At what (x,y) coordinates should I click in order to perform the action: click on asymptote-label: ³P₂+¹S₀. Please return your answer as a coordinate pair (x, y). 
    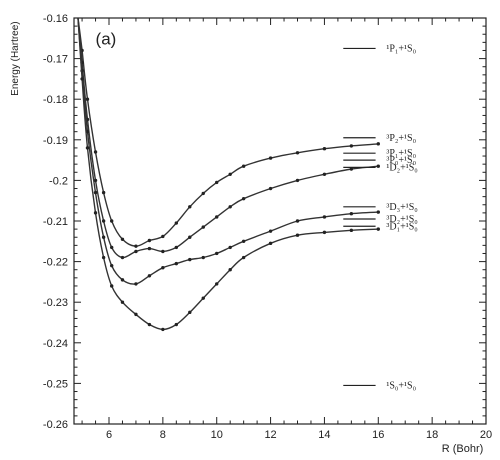
    Looking at the image, I should click on (401, 138).